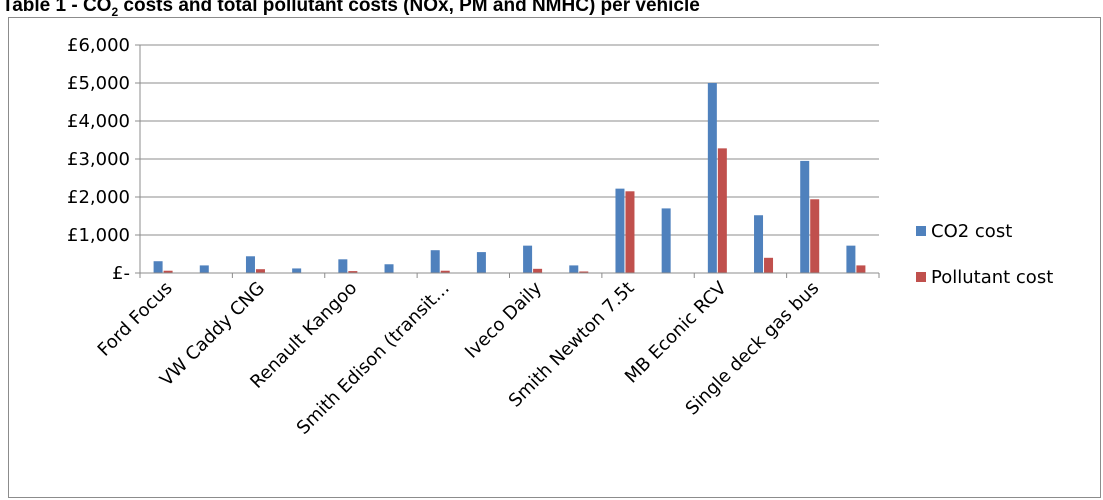 This screenshot has width=1103, height=500. Describe the element at coordinates (98, 197) in the screenshot. I see `y-tick-label: £2,000` at that location.